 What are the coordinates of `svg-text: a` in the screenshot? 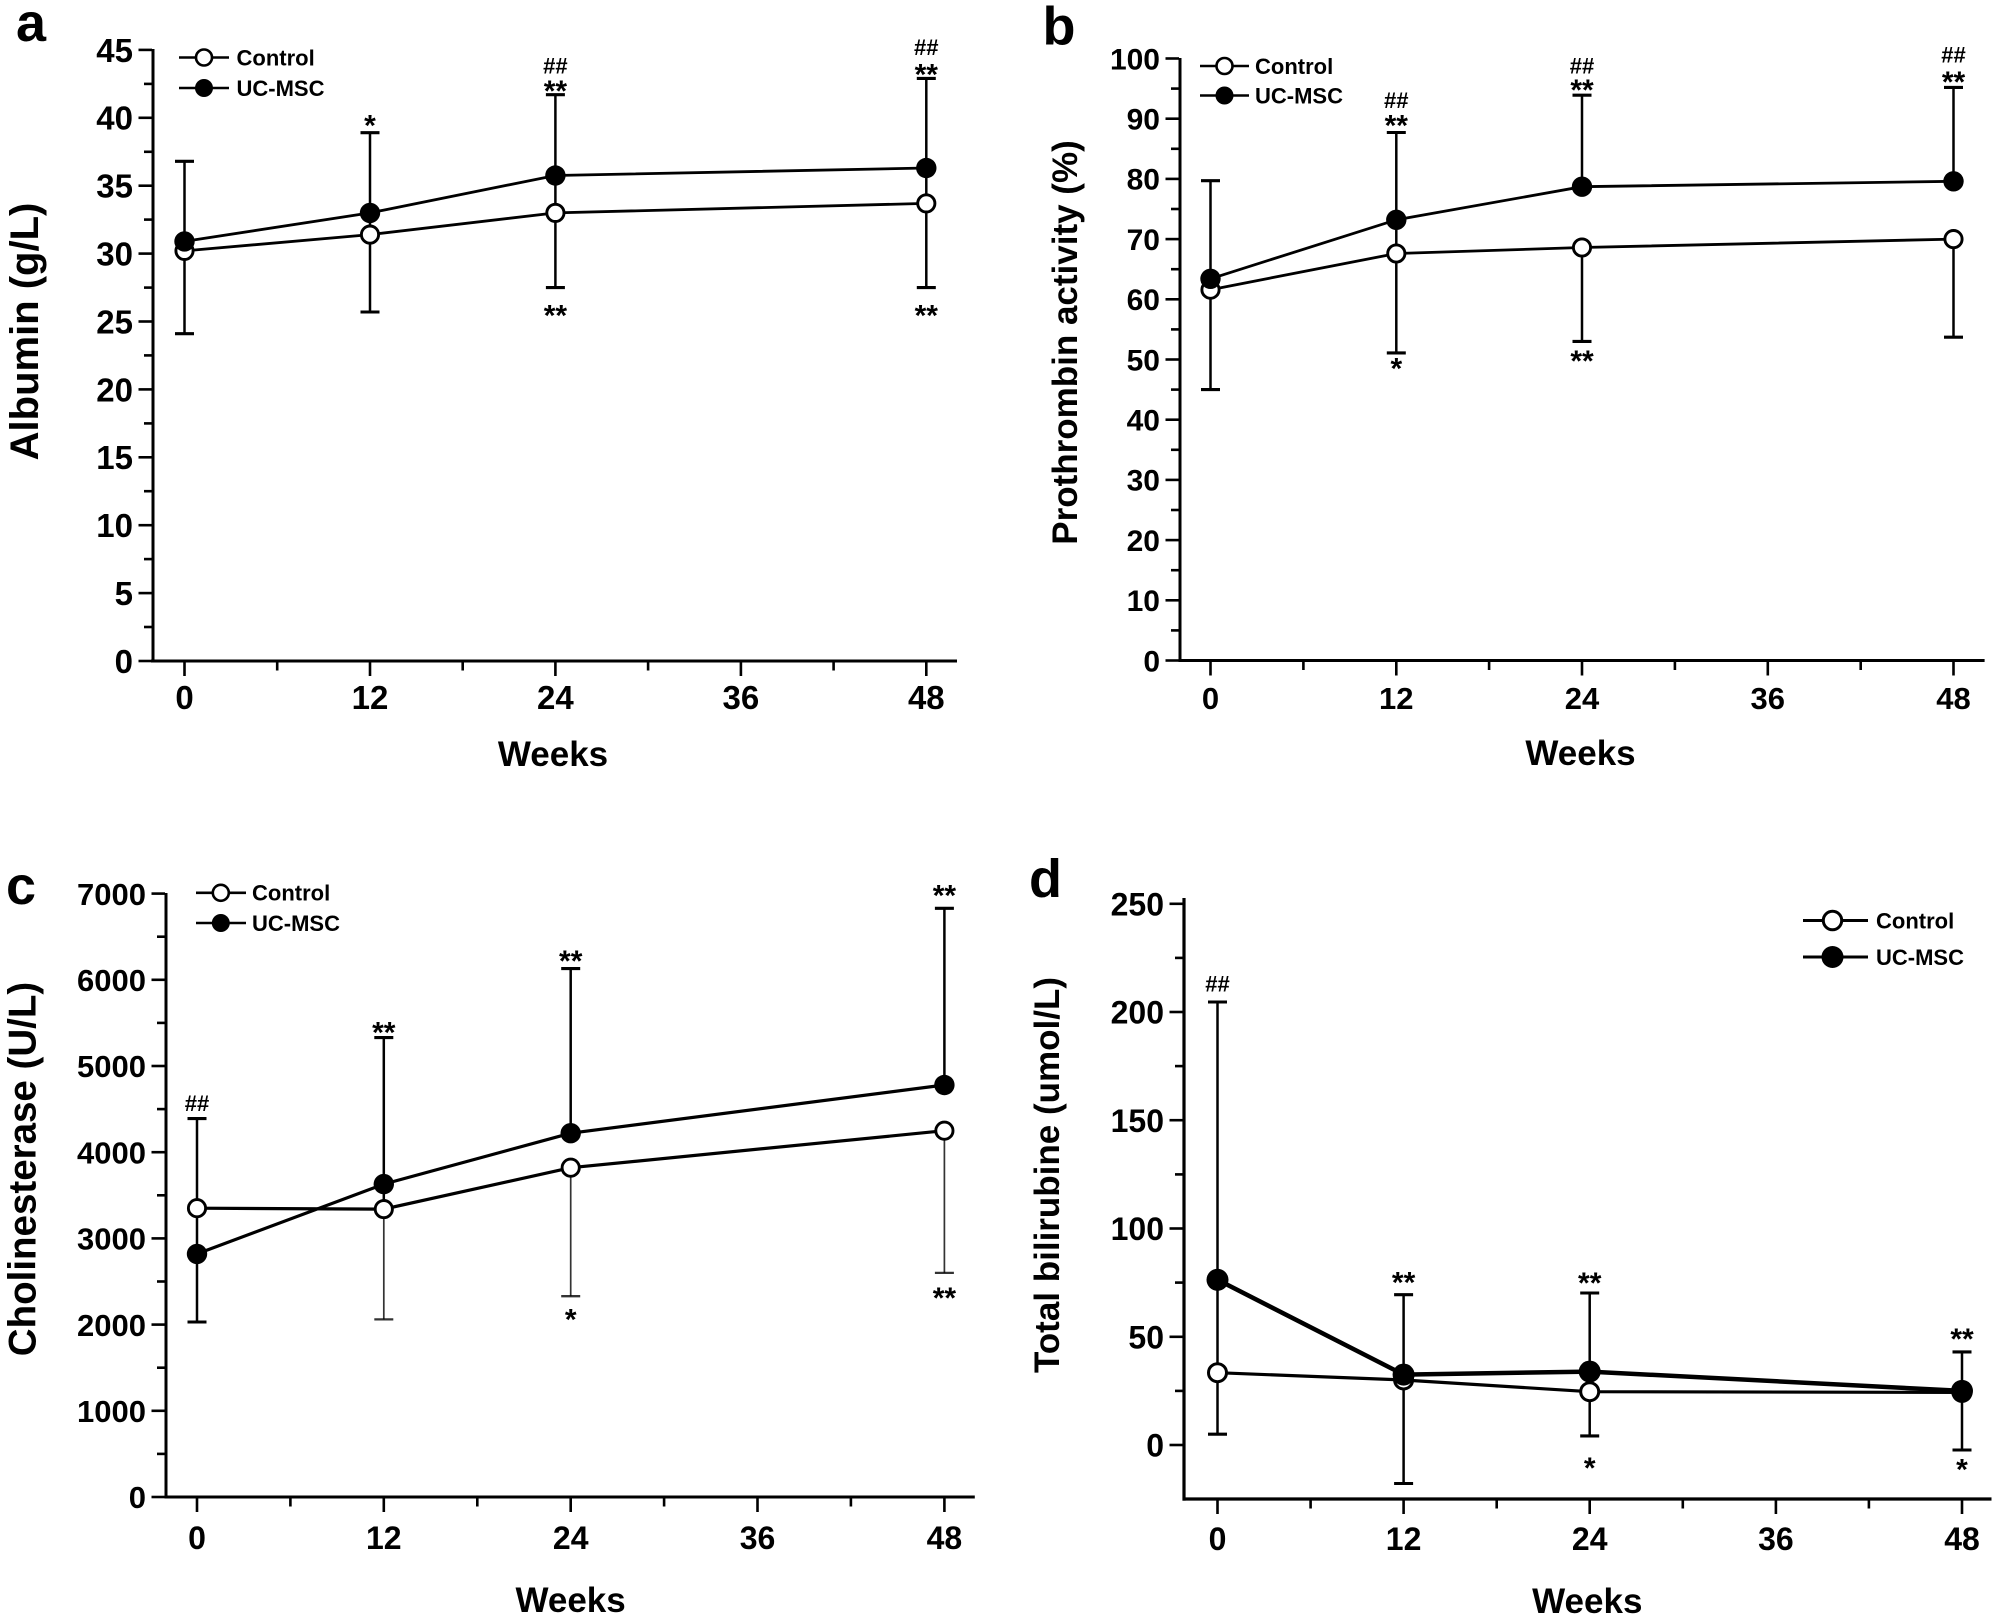 It's located at (31, 26).